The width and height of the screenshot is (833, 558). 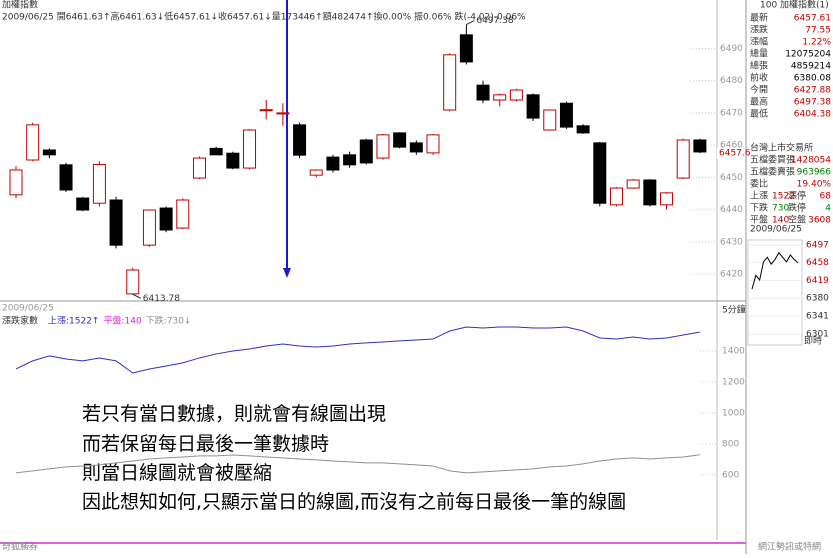 I want to click on y-tick-label: 800, so click(x=730, y=444).